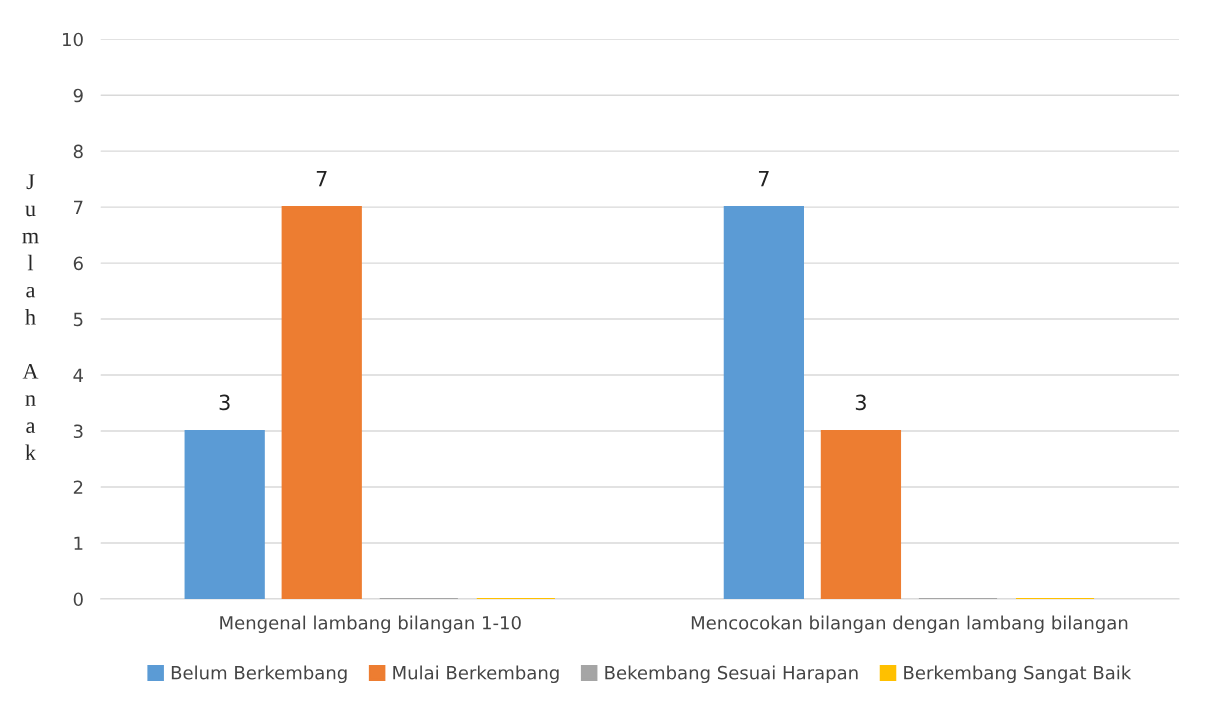  I want to click on y-tick-label: 6, so click(78, 263).